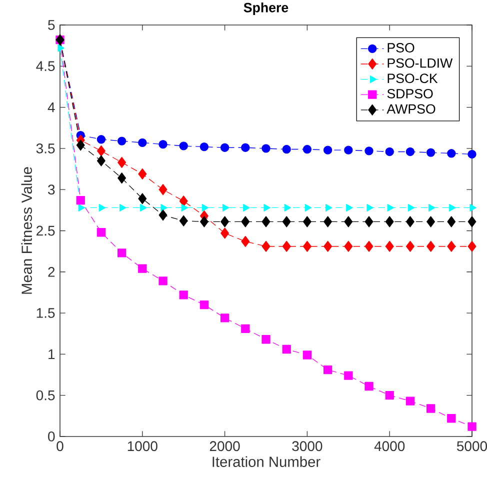  Describe the element at coordinates (266, 462) in the screenshot. I see `x-axis-title: Iteration Number` at that location.